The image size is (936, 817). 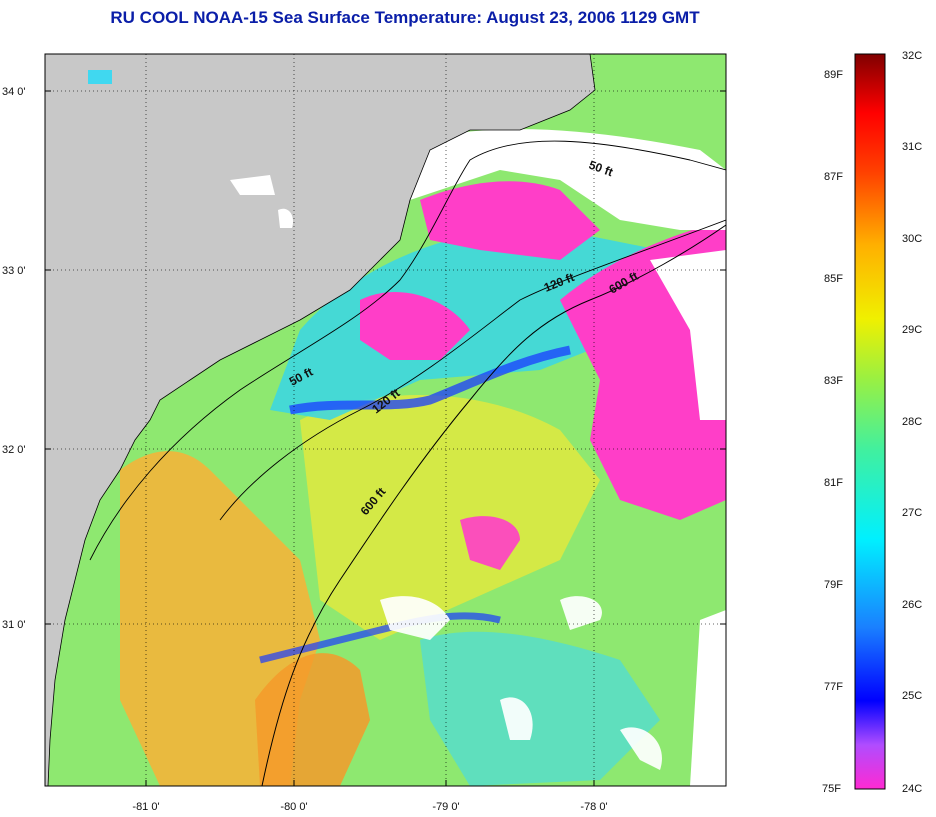 I want to click on small-cloud-patch, so click(x=262, y=201).